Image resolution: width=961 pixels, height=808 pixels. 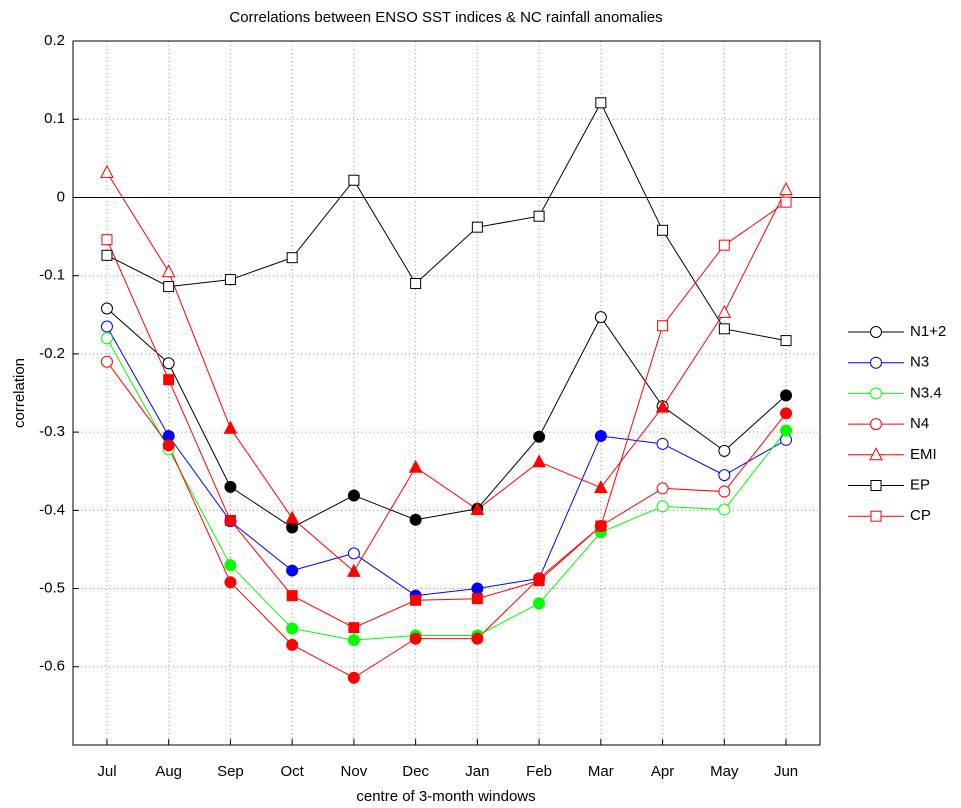 I want to click on x-tick-label: Feb, so click(x=539, y=771).